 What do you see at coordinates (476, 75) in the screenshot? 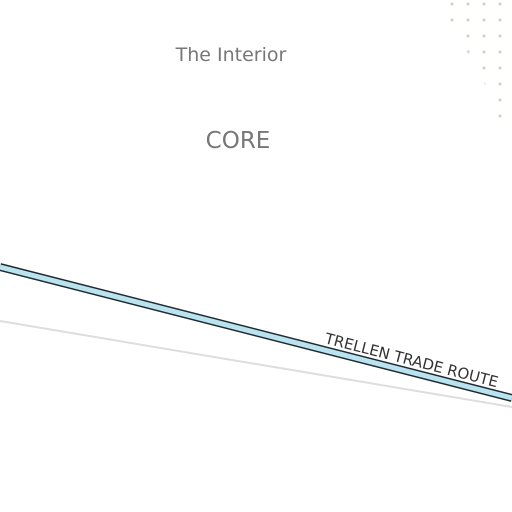
I see `dotted-region` at bounding box center [476, 75].